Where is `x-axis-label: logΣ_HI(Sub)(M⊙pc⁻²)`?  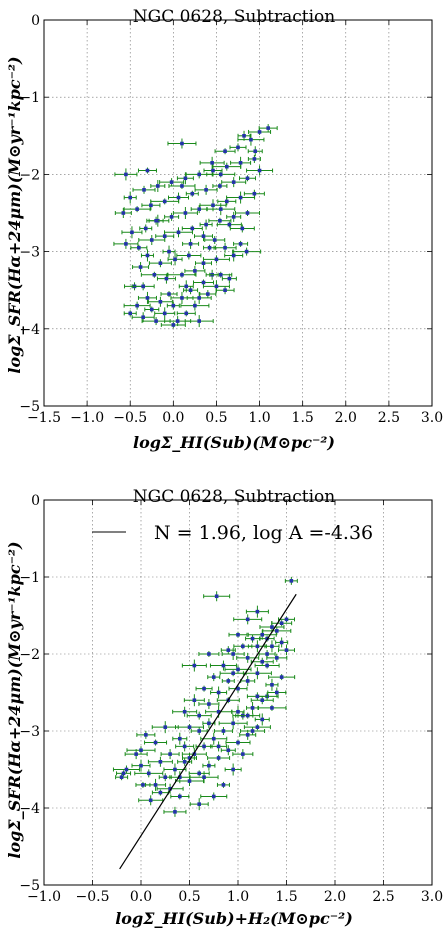
x-axis-label: logΣ_HI(Sub)(M⊙pc⁻²) is located at coordinates (234, 442).